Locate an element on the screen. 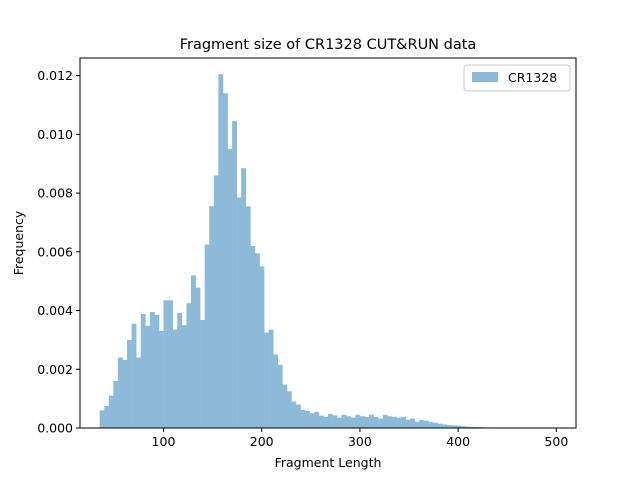 This screenshot has width=640, height=485. y-axis-label: Frequency is located at coordinates (18, 242).